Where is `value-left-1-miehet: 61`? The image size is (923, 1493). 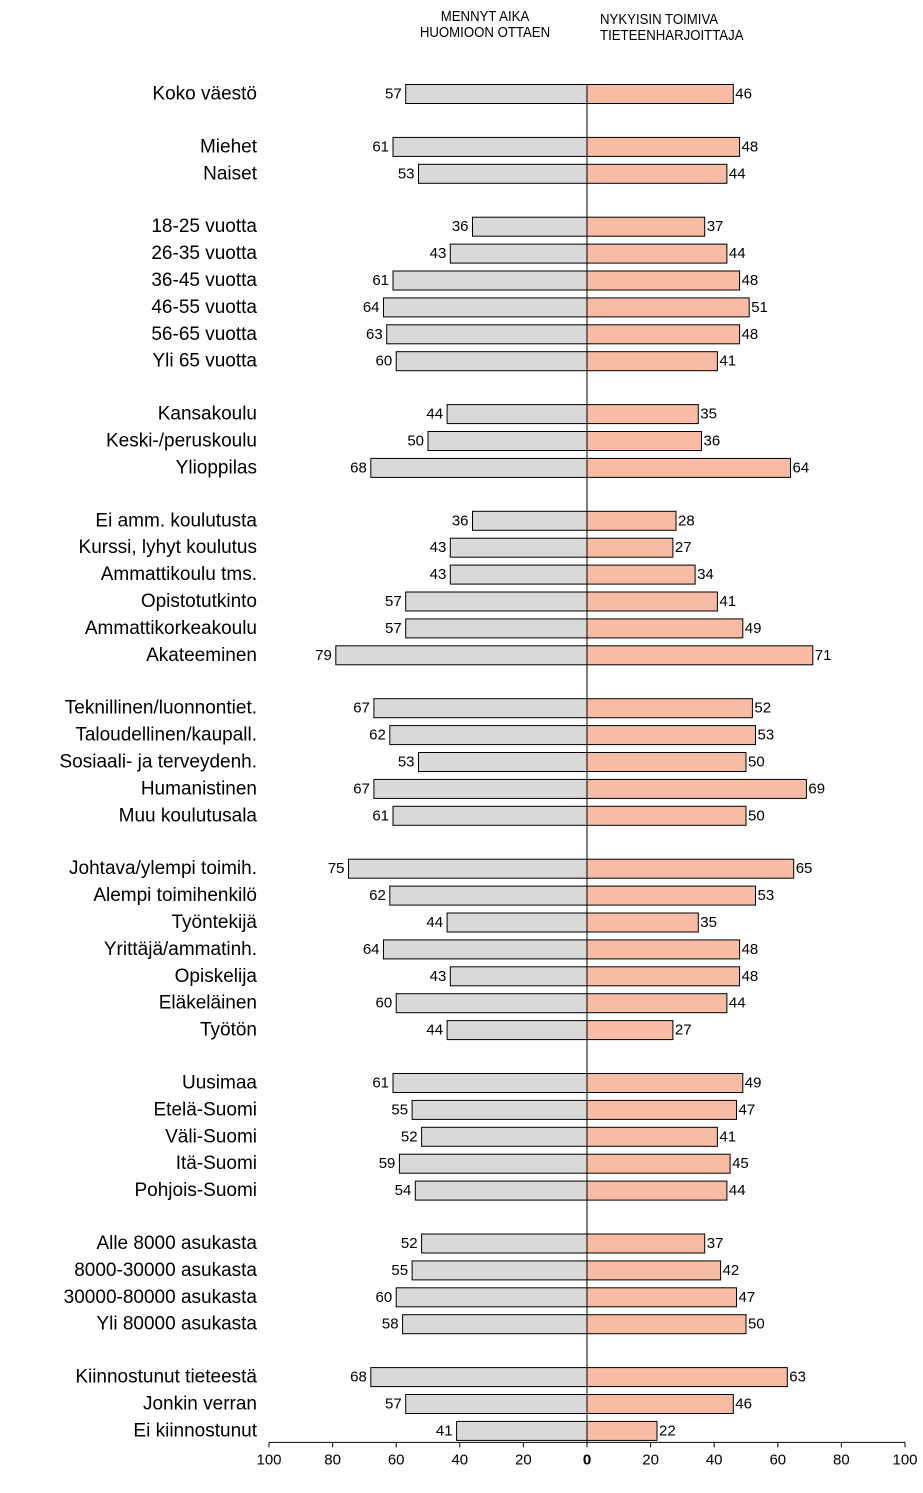
value-left-1-miehet: 61 is located at coordinates (380, 146).